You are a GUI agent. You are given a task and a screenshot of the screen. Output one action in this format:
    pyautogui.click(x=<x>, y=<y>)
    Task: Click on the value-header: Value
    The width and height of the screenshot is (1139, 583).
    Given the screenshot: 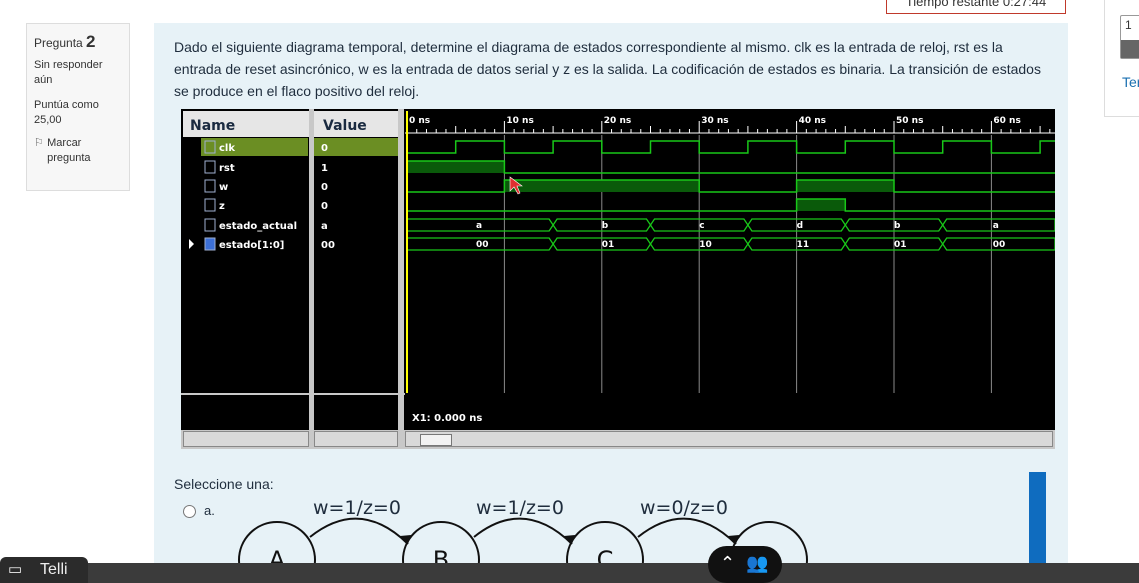 What is the action you would take?
    pyautogui.click(x=345, y=126)
    